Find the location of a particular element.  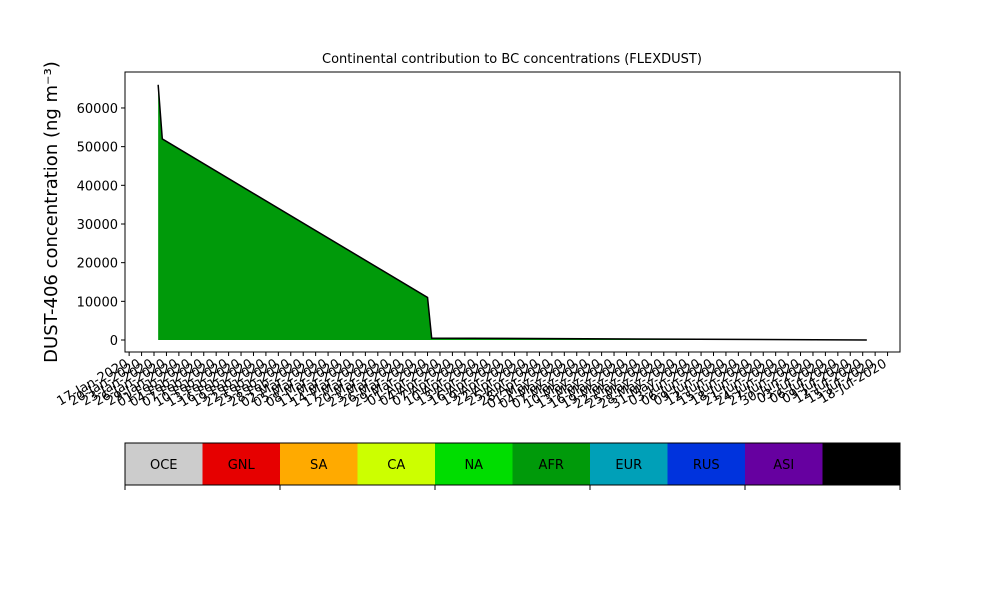

y-tick-label: 40000 is located at coordinates (97, 186).